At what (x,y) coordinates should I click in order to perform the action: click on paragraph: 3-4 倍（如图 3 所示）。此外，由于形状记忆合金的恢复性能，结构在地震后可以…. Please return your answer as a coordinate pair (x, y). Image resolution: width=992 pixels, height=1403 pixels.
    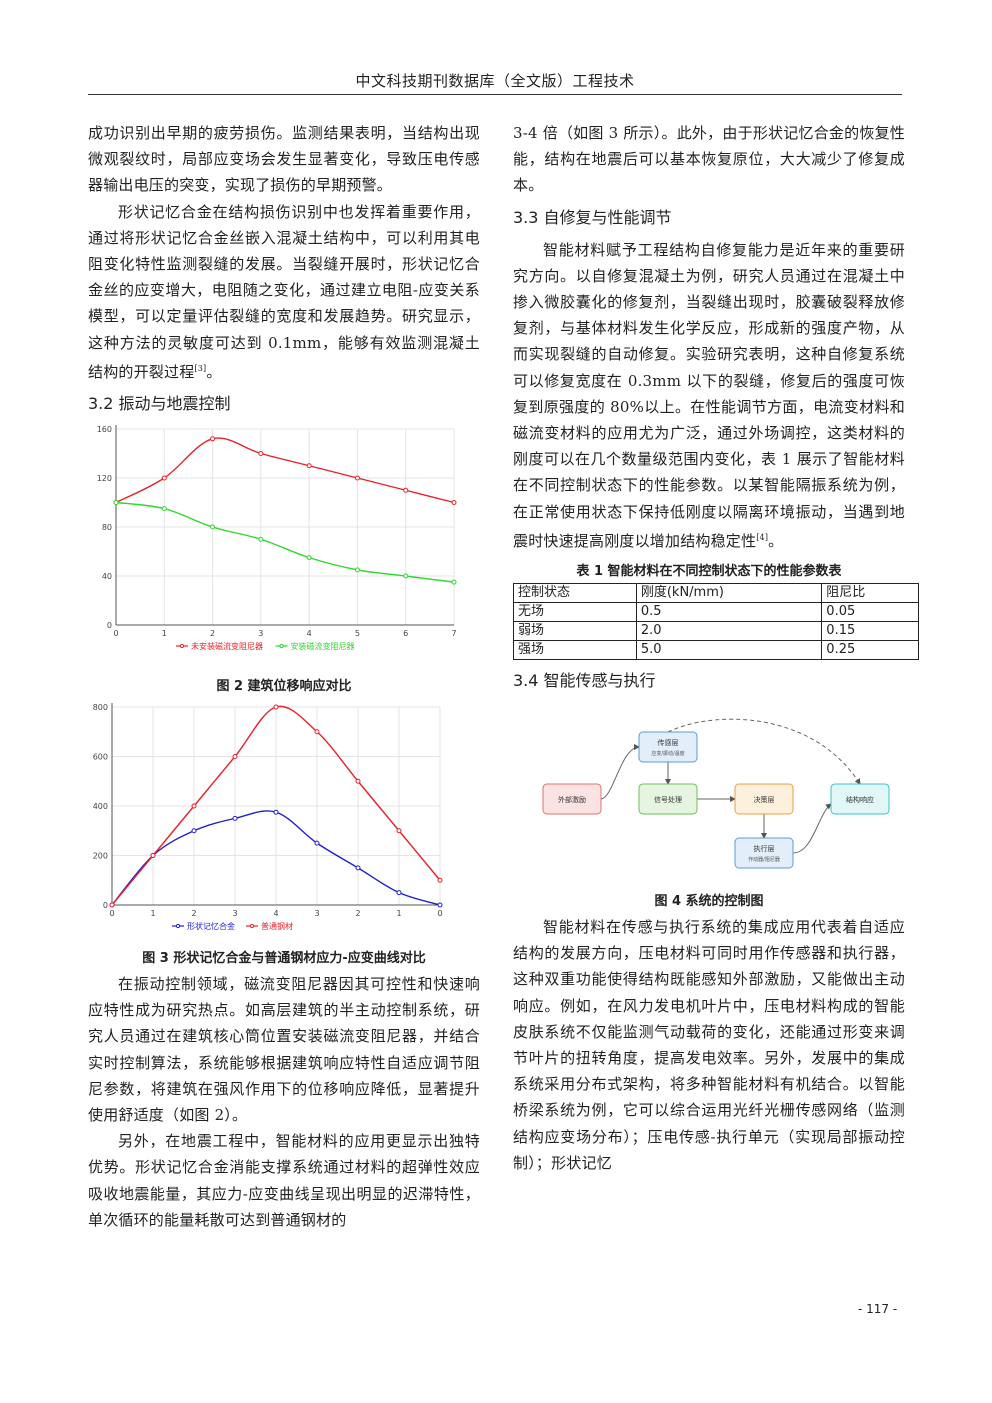
    Looking at the image, I should click on (709, 159).